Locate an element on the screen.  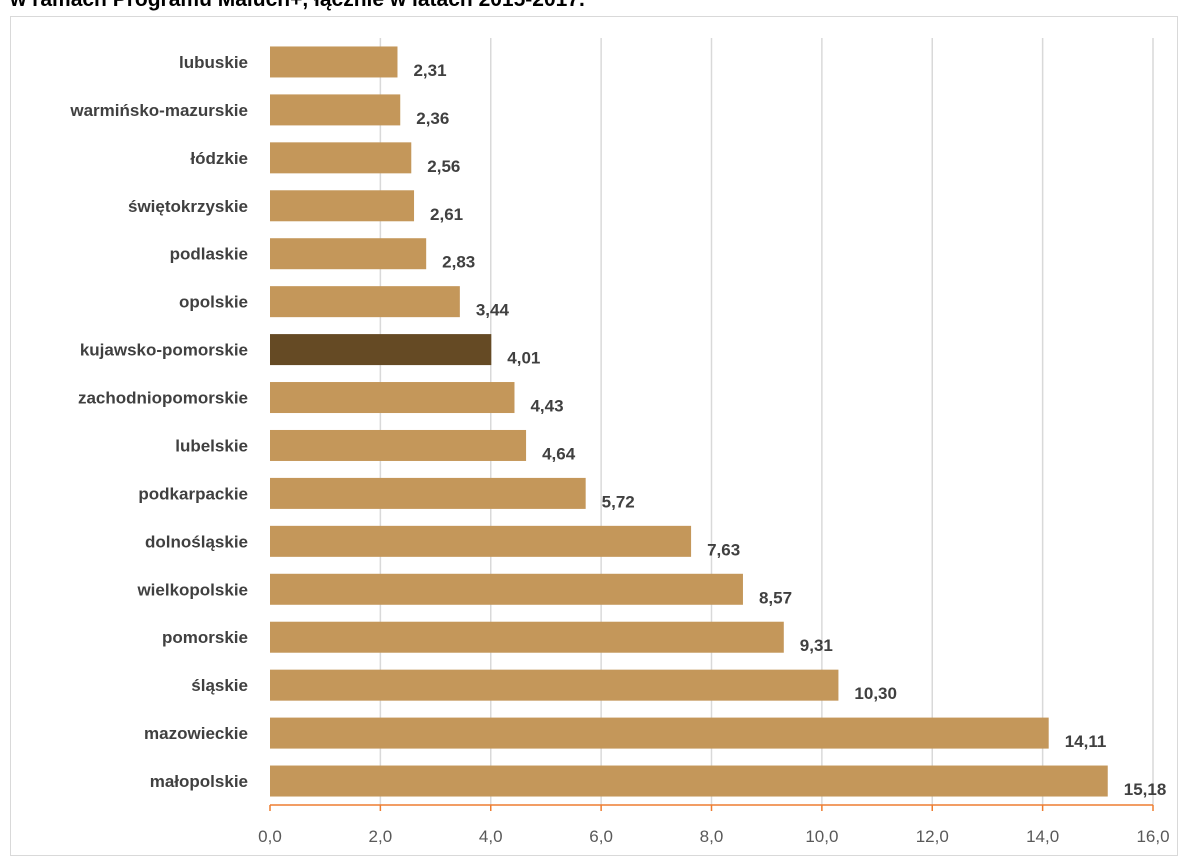
x-tick-label: 6,0 is located at coordinates (601, 836).